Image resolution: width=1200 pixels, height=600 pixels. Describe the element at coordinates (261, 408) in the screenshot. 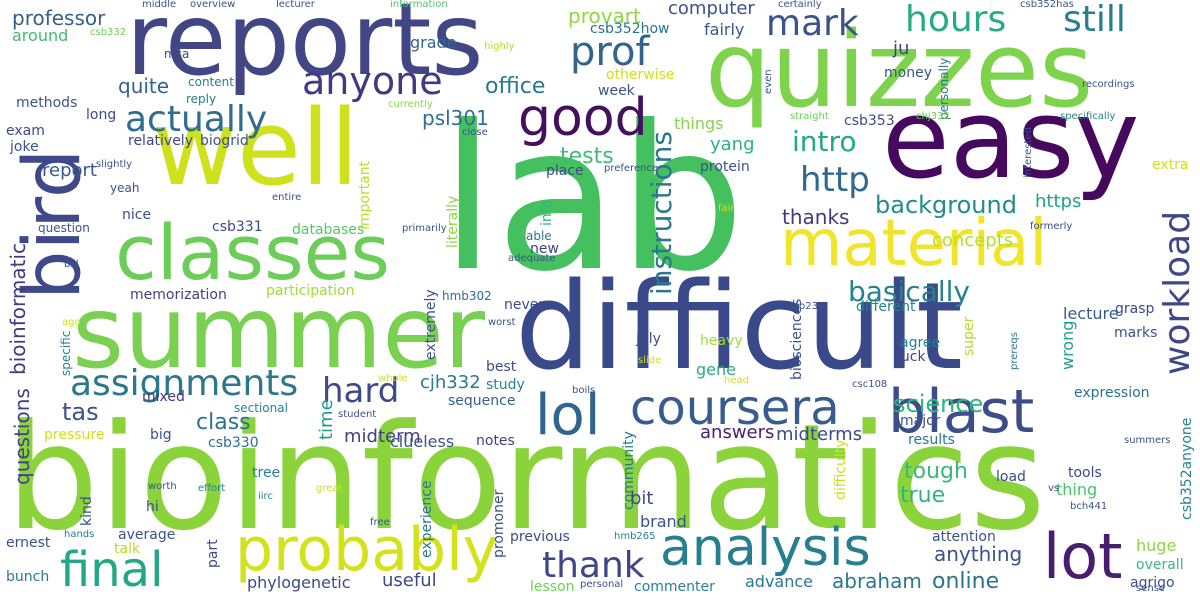

I see `word: sectional` at that location.